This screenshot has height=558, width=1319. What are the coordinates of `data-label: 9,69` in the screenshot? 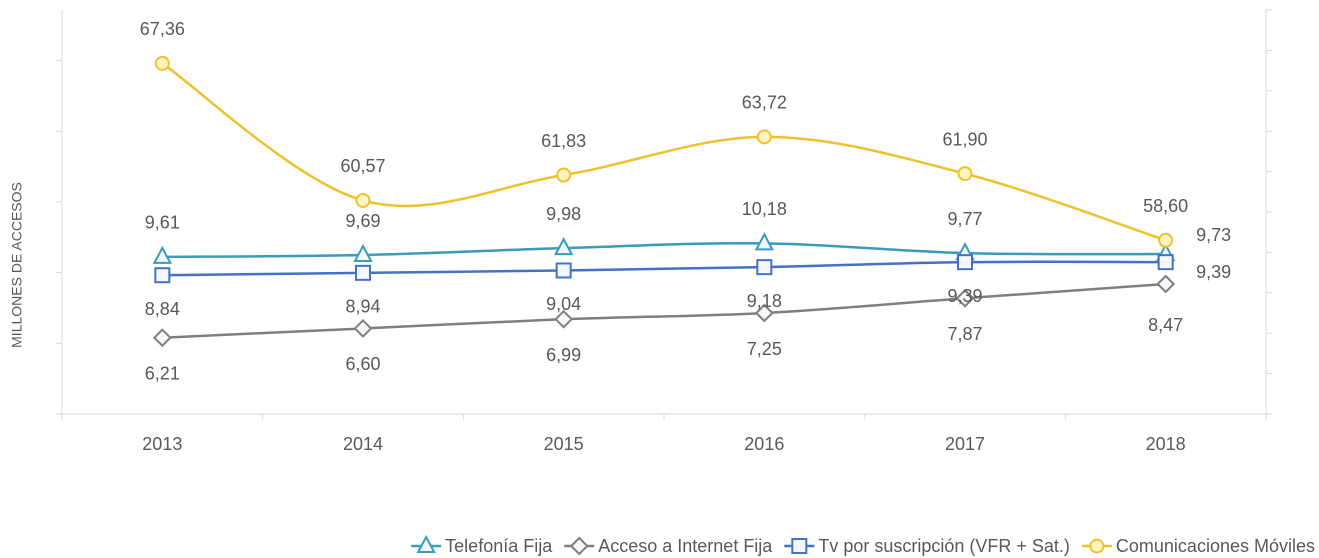 It's located at (362, 221).